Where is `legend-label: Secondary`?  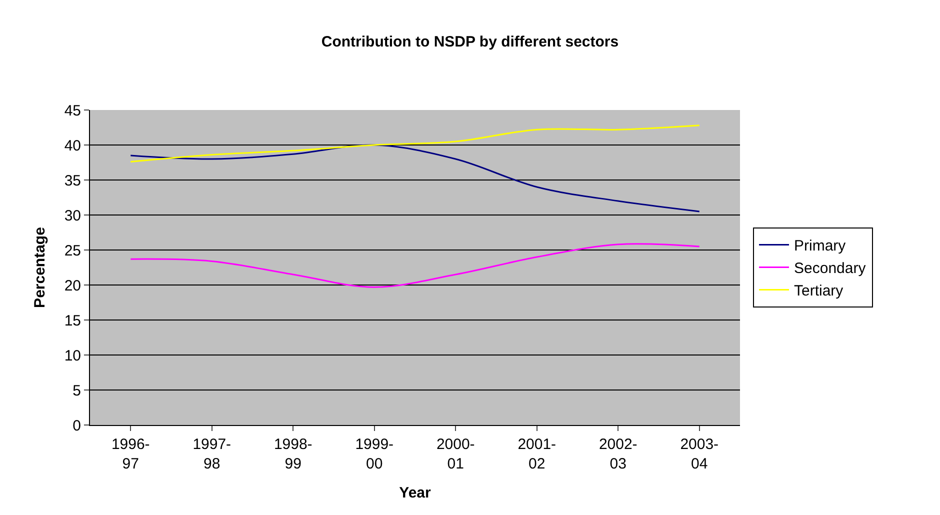
legend-label: Secondary is located at coordinates (830, 269).